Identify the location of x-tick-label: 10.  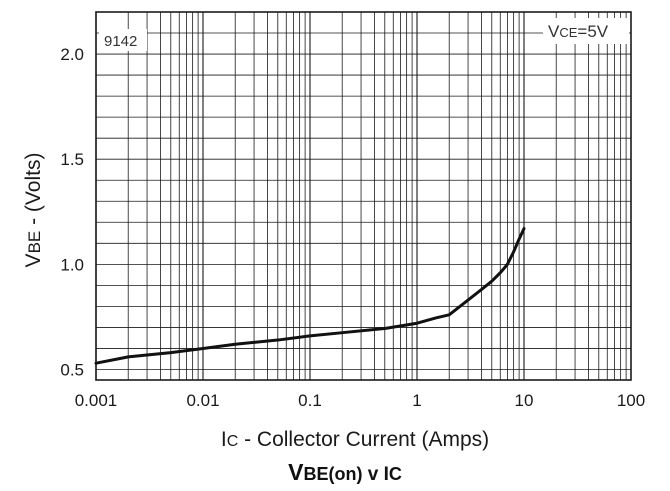
(524, 400).